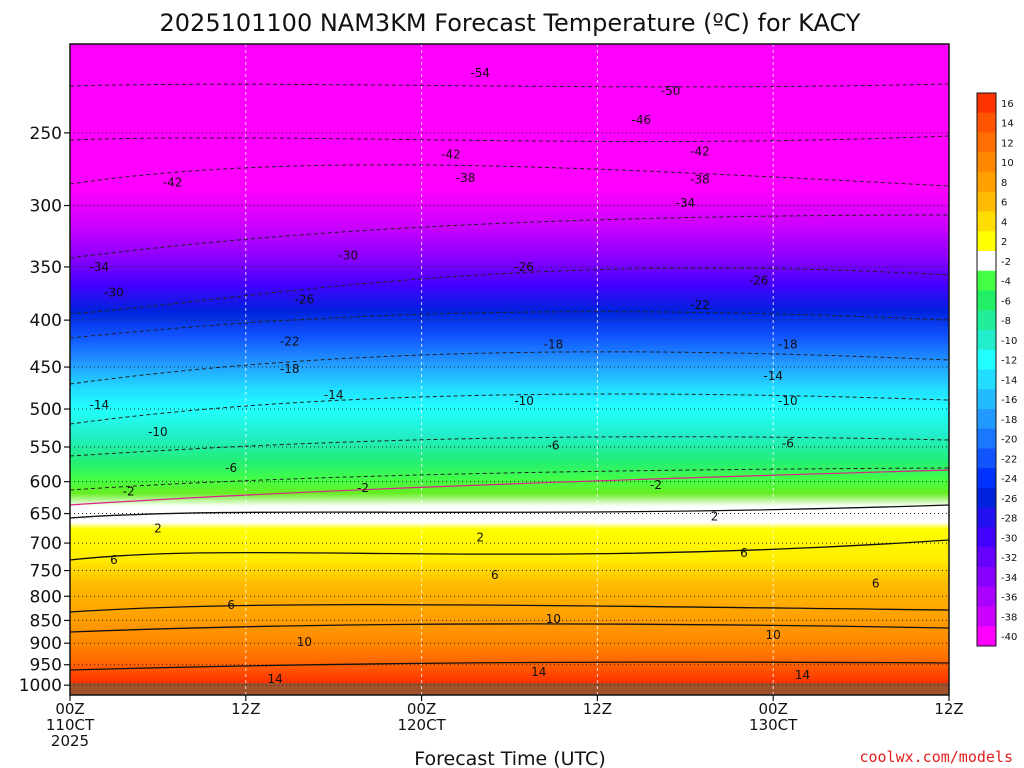  I want to click on colorbar-label: -8, so click(1006, 321).